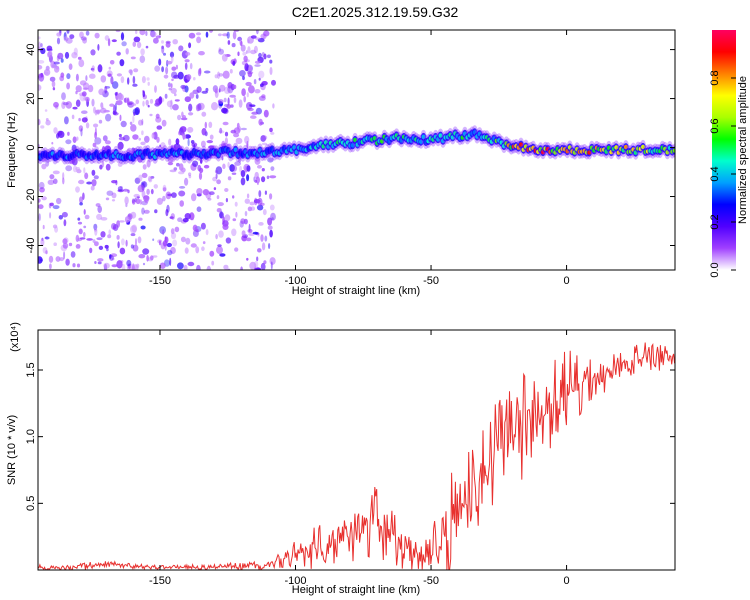 This screenshot has height=600, width=750. Describe the element at coordinates (356, 590) in the screenshot. I see `snr-xlabel: Height of straight line (km)` at that location.